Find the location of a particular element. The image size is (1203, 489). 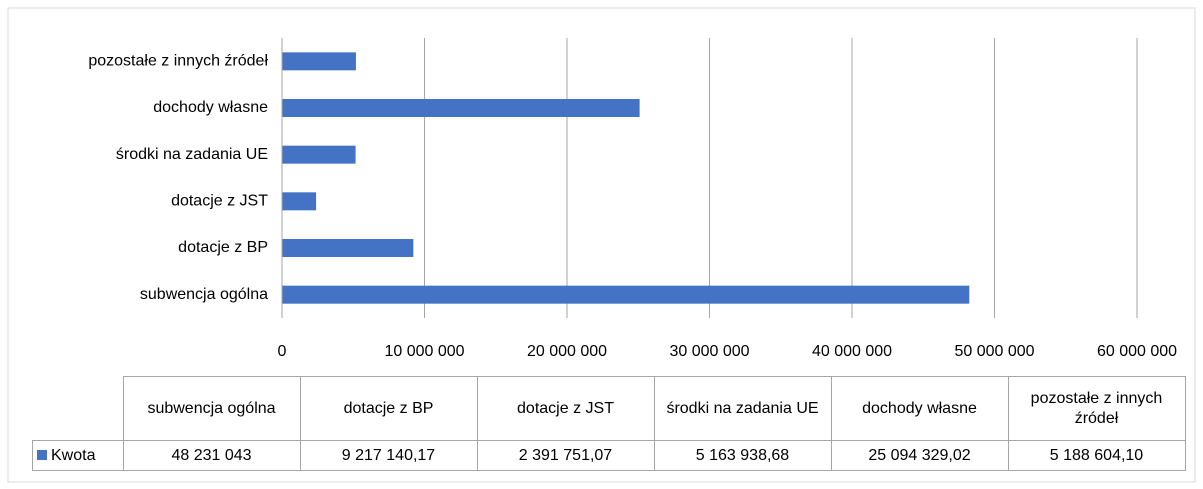

legend-cell: Kwota is located at coordinates (78, 455).